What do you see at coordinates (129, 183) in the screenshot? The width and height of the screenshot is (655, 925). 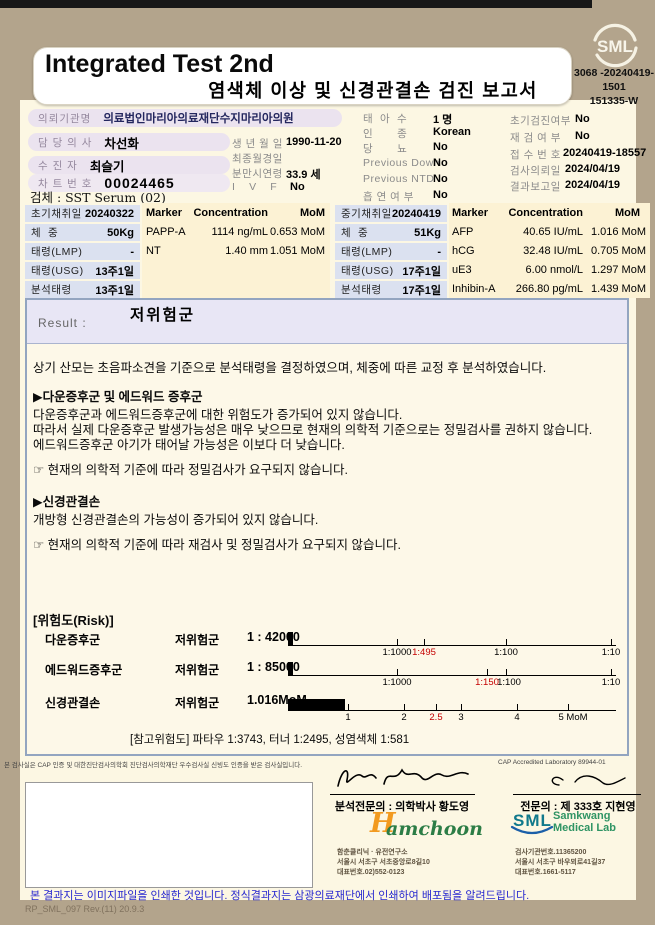 I see `chartno-row: 차 트 번 호 00024465` at bounding box center [129, 183].